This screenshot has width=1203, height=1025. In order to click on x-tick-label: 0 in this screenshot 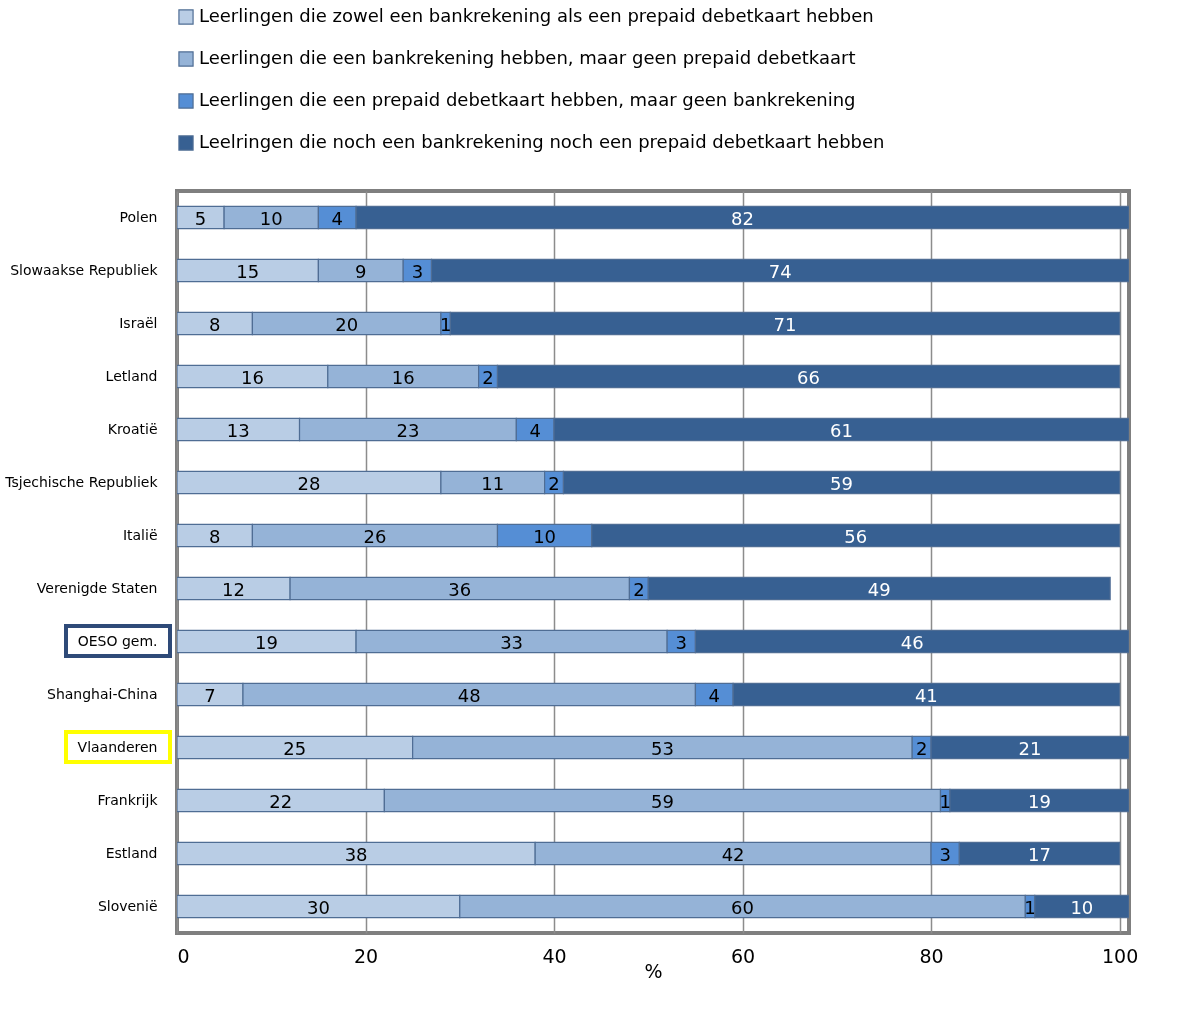, I will do `click(183, 955)`.